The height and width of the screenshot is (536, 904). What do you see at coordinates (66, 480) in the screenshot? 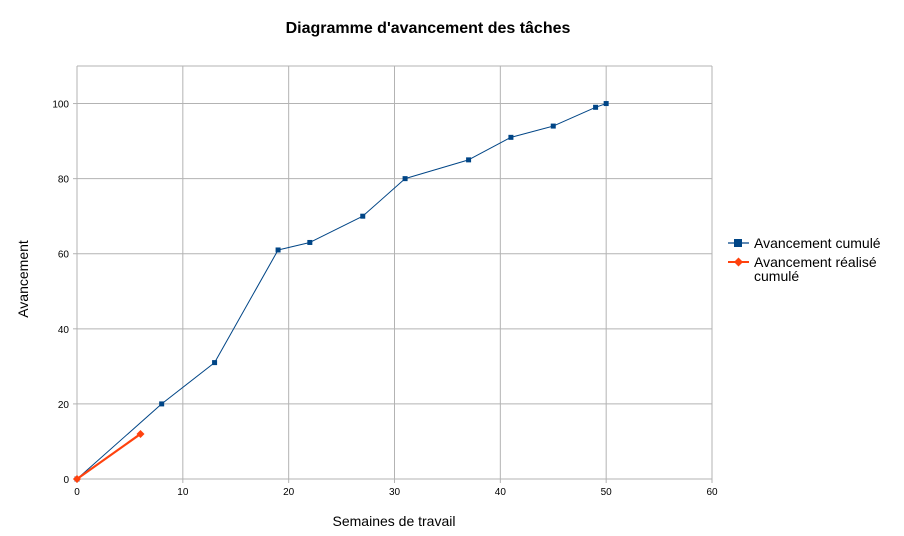
I see `y-tick-label: 0` at bounding box center [66, 480].